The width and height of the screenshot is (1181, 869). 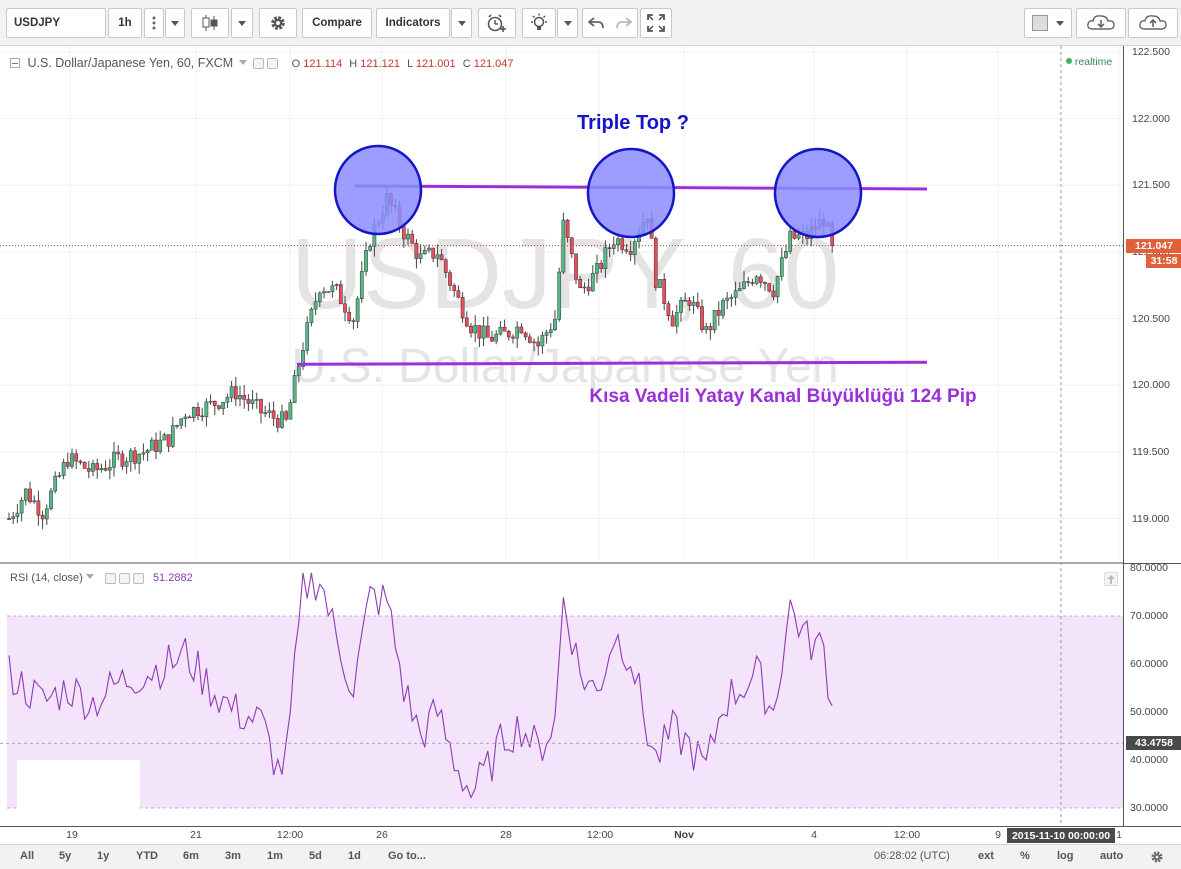 I want to click on range-button-1m: 1m, so click(x=275, y=856).